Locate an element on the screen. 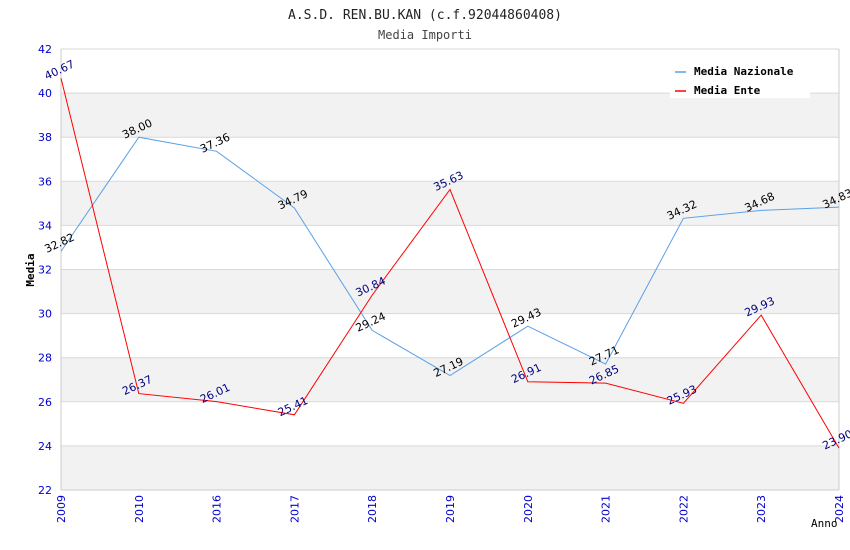  y-tick-label: 36 is located at coordinates (45, 181).